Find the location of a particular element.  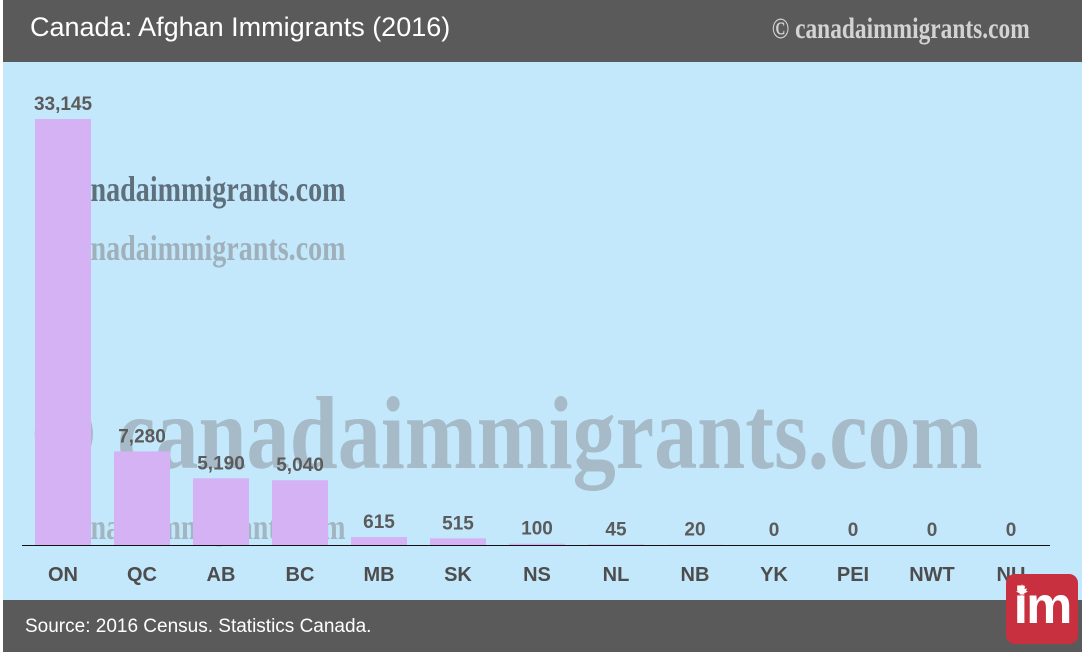

value-label-sk: 515 is located at coordinates (458, 523).